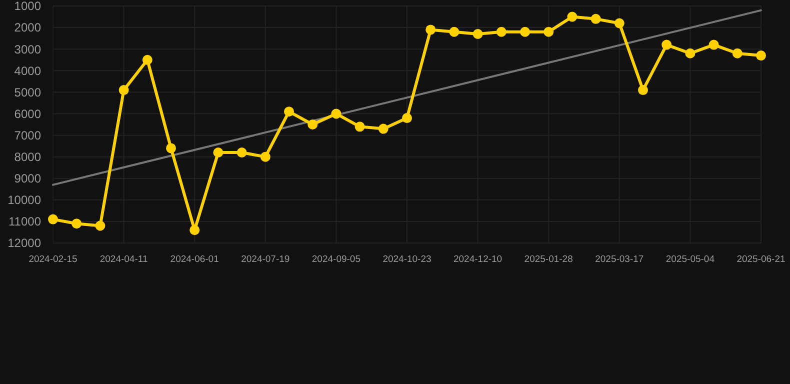 This screenshot has width=790, height=384. Describe the element at coordinates (124, 259) in the screenshot. I see `x-tick-label: 2024-04-11` at that location.